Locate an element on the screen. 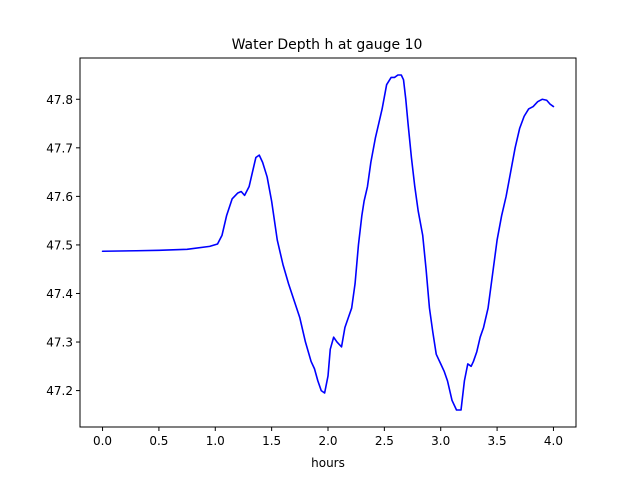 The image size is (640, 480). x-tick-label: 2.5 is located at coordinates (384, 441).